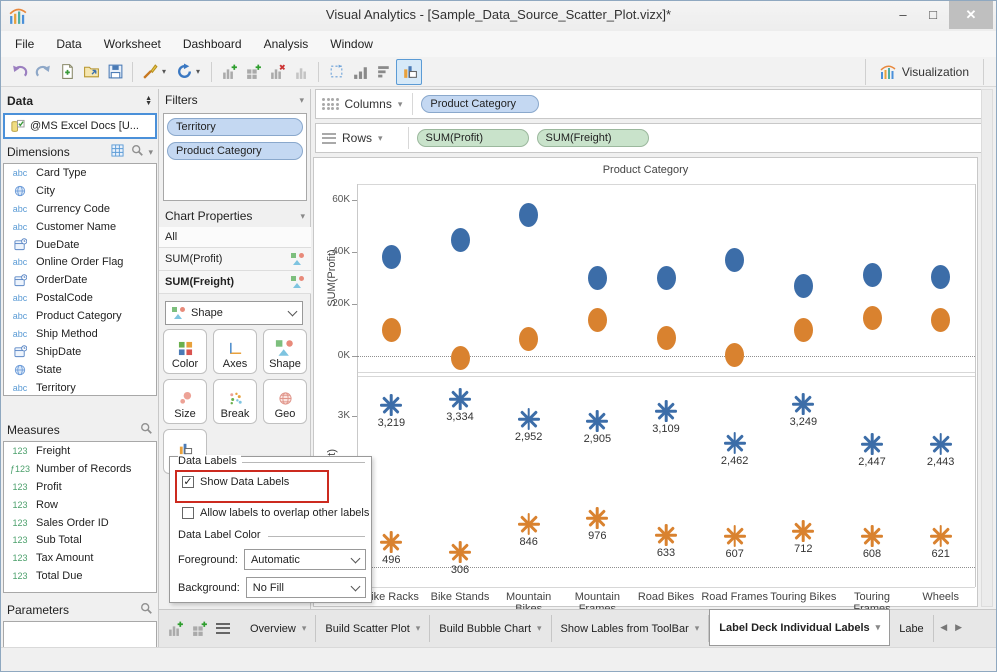 This screenshot has width=997, height=672. What do you see at coordinates (234, 313) in the screenshot?
I see `shape-type-dropdown: Shape` at bounding box center [234, 313].